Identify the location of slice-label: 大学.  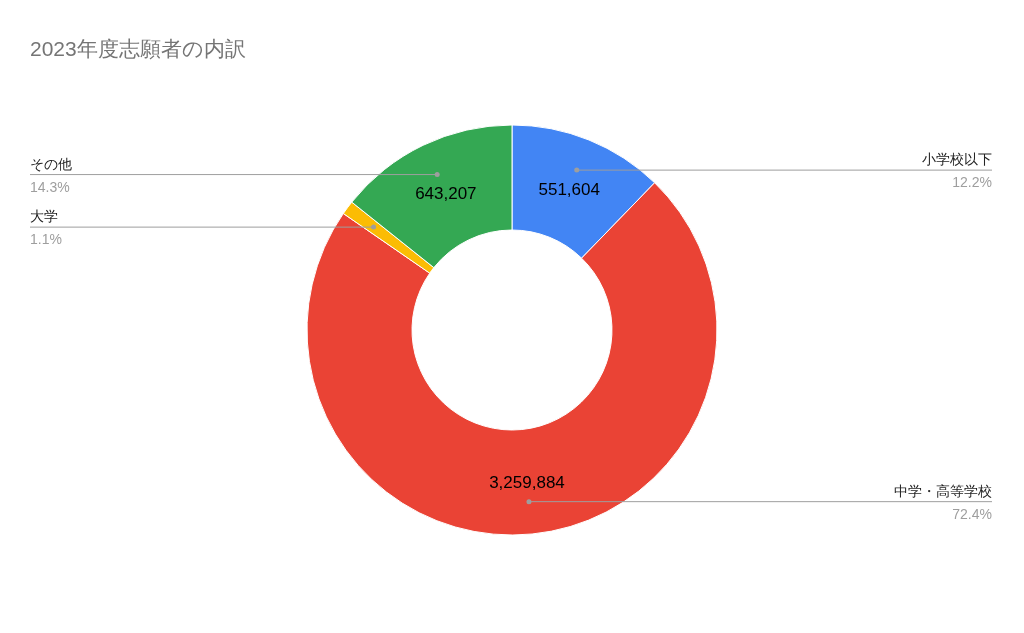
(44, 216).